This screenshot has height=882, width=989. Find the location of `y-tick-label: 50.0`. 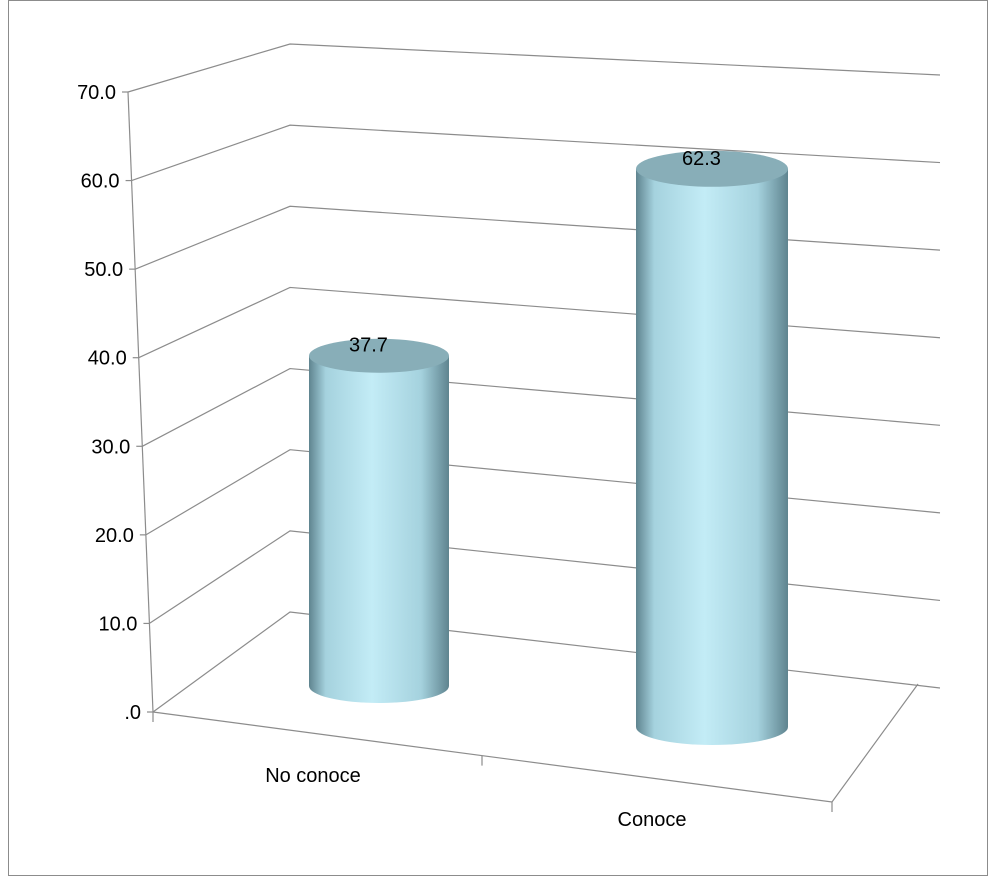

y-tick-label: 50.0 is located at coordinates (103, 270).